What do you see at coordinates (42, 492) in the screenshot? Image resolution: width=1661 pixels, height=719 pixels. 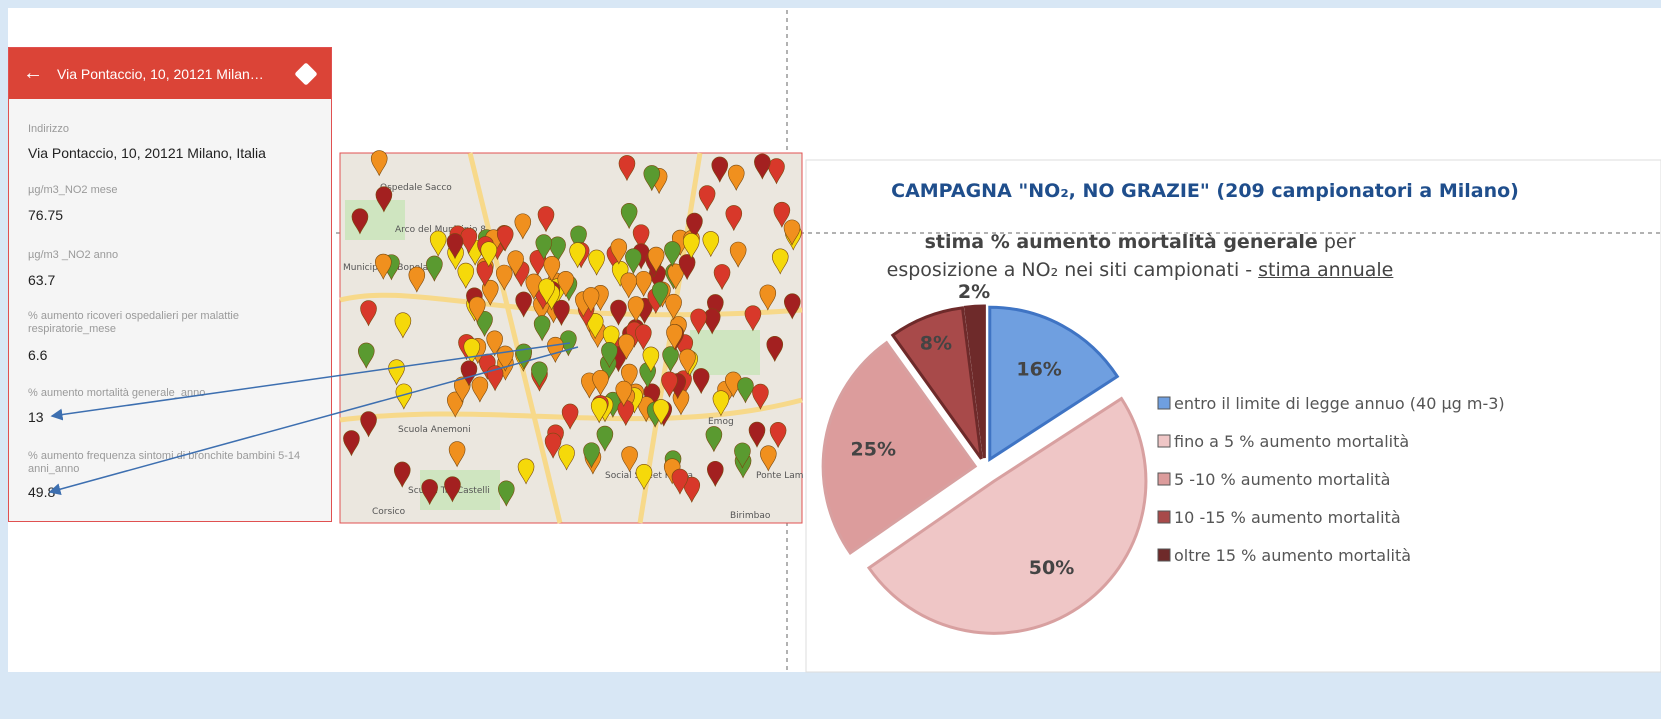 I see `field-value: 49.8` at bounding box center [42, 492].